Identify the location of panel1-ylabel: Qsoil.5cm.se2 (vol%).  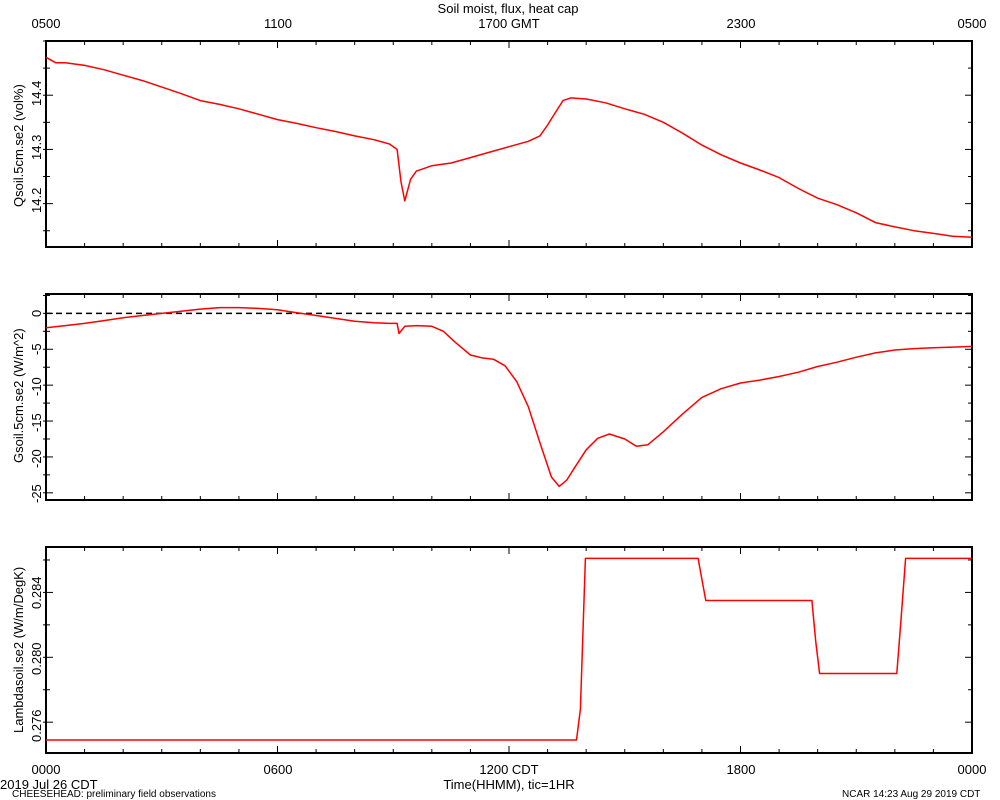
(18, 145).